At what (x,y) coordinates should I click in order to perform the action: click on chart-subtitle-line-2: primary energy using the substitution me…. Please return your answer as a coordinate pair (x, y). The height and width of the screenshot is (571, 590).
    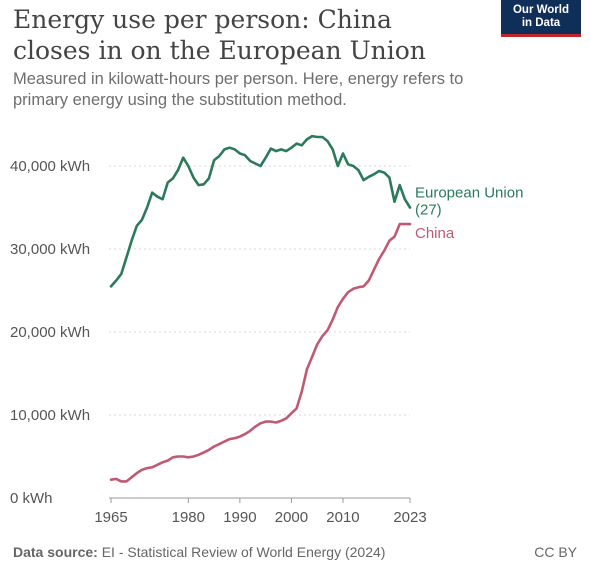
    Looking at the image, I should click on (180, 100).